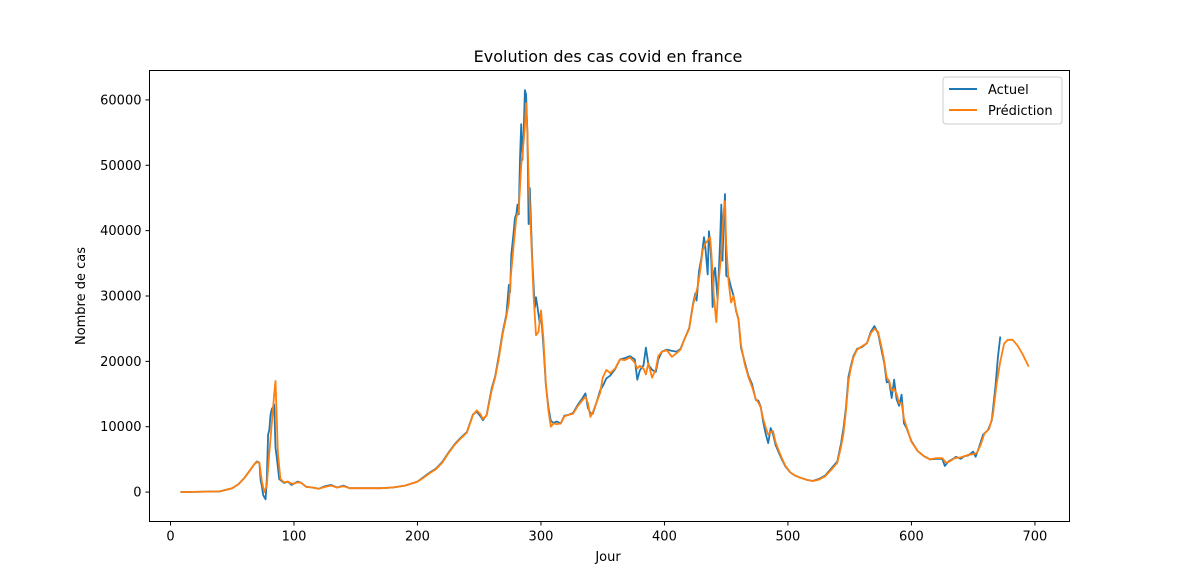  What do you see at coordinates (541, 537) in the screenshot?
I see `x-tick-label: 300` at bounding box center [541, 537].